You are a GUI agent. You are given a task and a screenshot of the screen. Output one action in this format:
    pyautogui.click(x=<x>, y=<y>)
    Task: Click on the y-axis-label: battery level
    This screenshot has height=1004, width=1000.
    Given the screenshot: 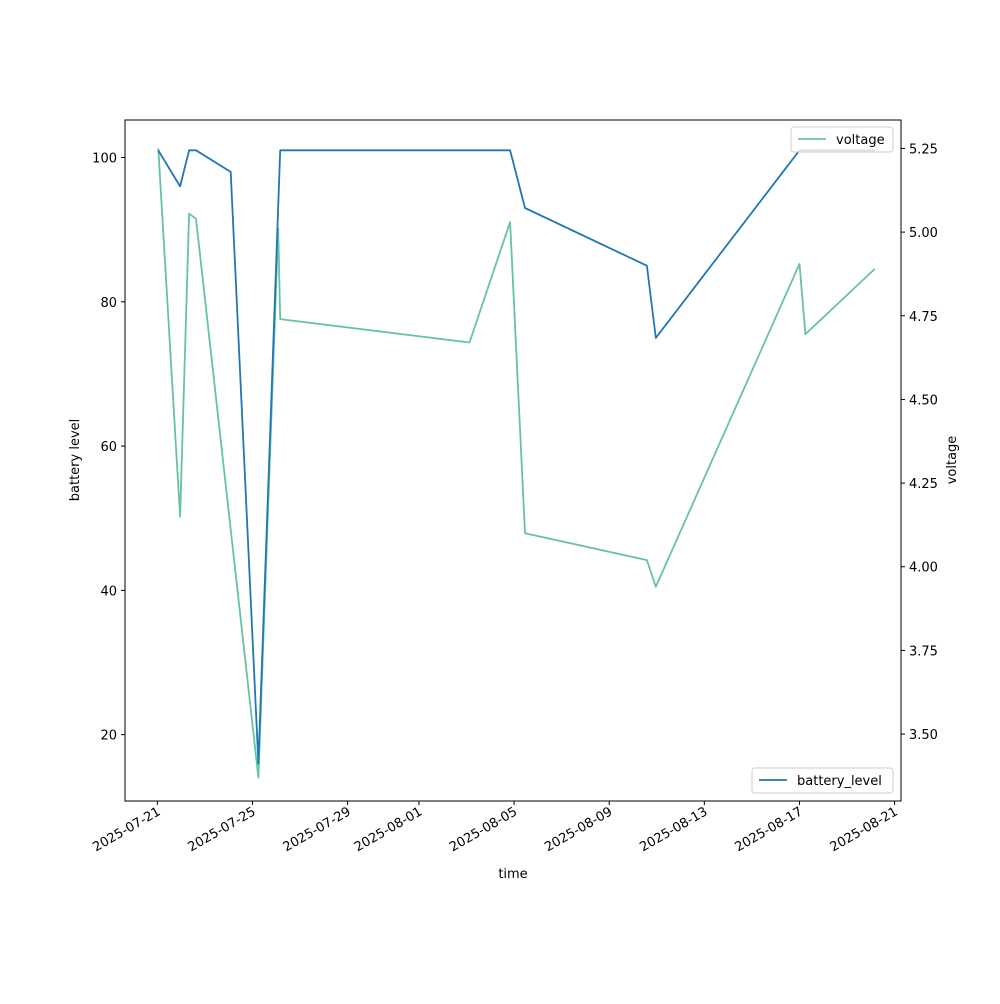 What is the action you would take?
    pyautogui.click(x=75, y=460)
    